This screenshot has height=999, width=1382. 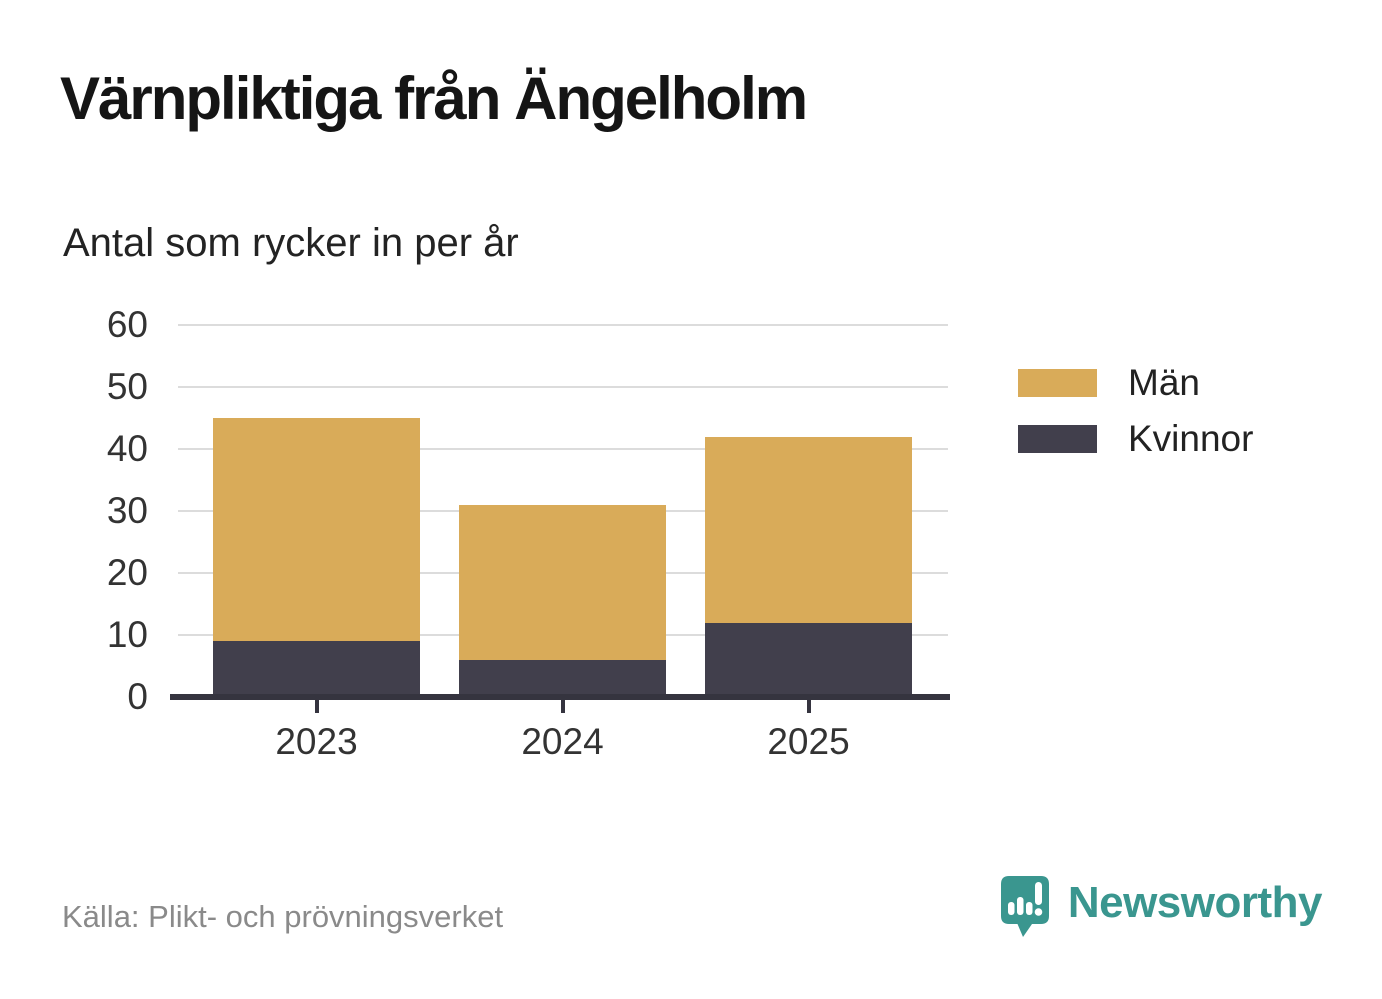 I want to click on x-axis-tick-2025, so click(x=808, y=706).